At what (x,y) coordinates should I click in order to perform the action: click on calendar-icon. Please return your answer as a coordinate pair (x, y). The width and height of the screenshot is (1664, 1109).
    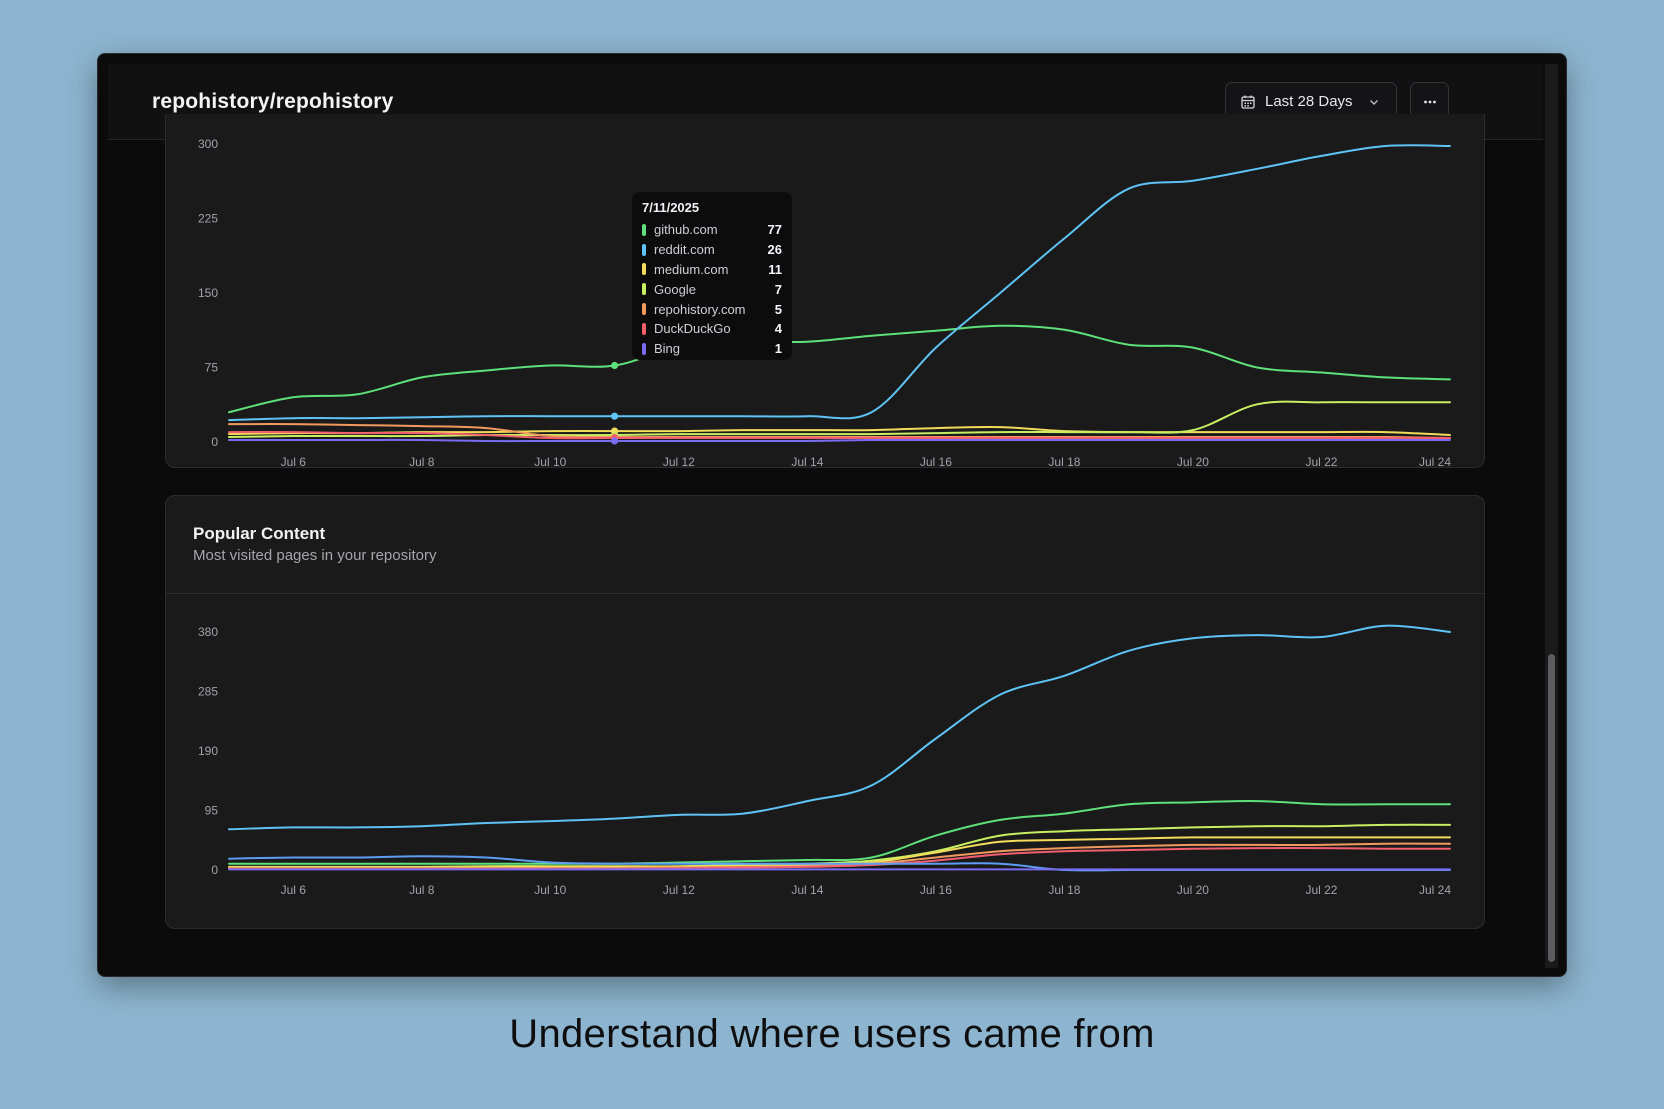
    Looking at the image, I should click on (1248, 102).